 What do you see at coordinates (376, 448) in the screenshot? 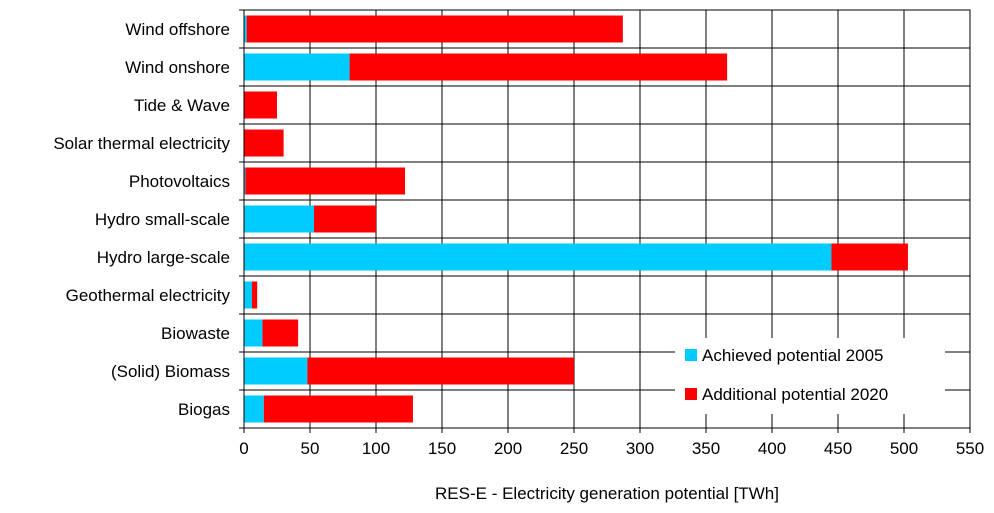
I see `x-tick-label: 100` at bounding box center [376, 448].